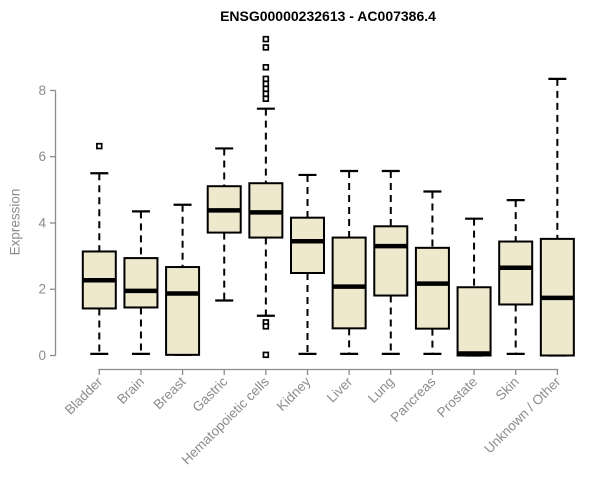 This screenshot has width=600, height=500. What do you see at coordinates (507, 388) in the screenshot?
I see `x-tick-label-skin: Skin` at bounding box center [507, 388].